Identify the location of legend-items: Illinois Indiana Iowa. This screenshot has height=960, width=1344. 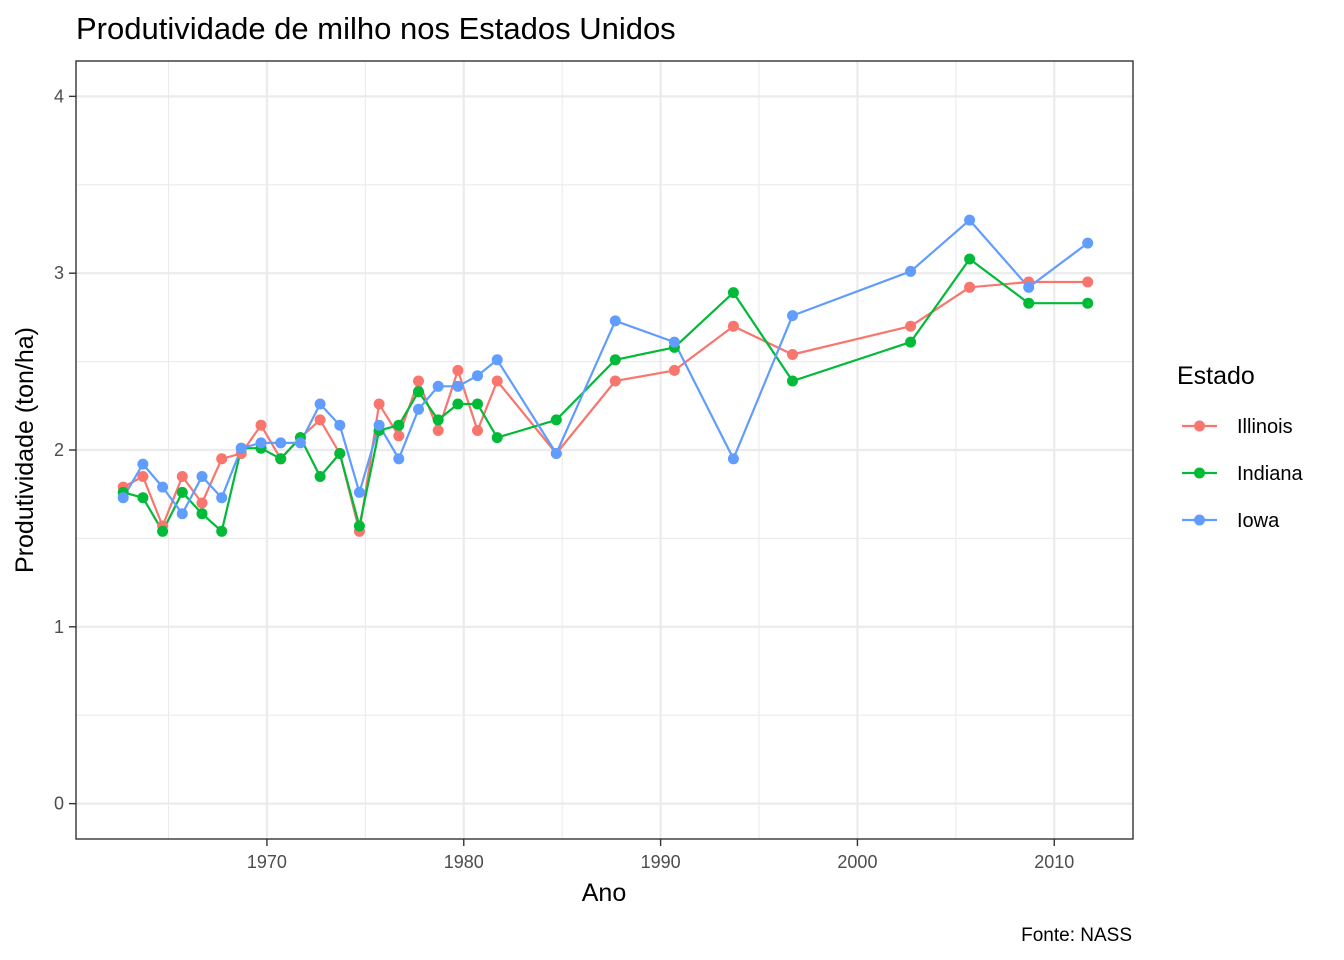
(1242, 474).